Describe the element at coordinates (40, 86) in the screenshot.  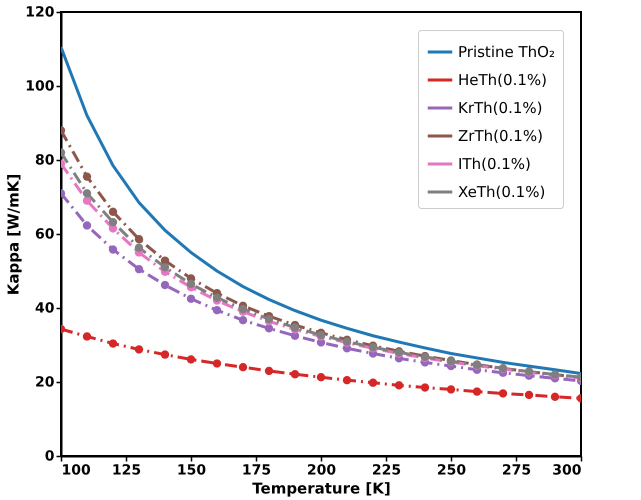
I see `y-tick-label: 100` at that location.